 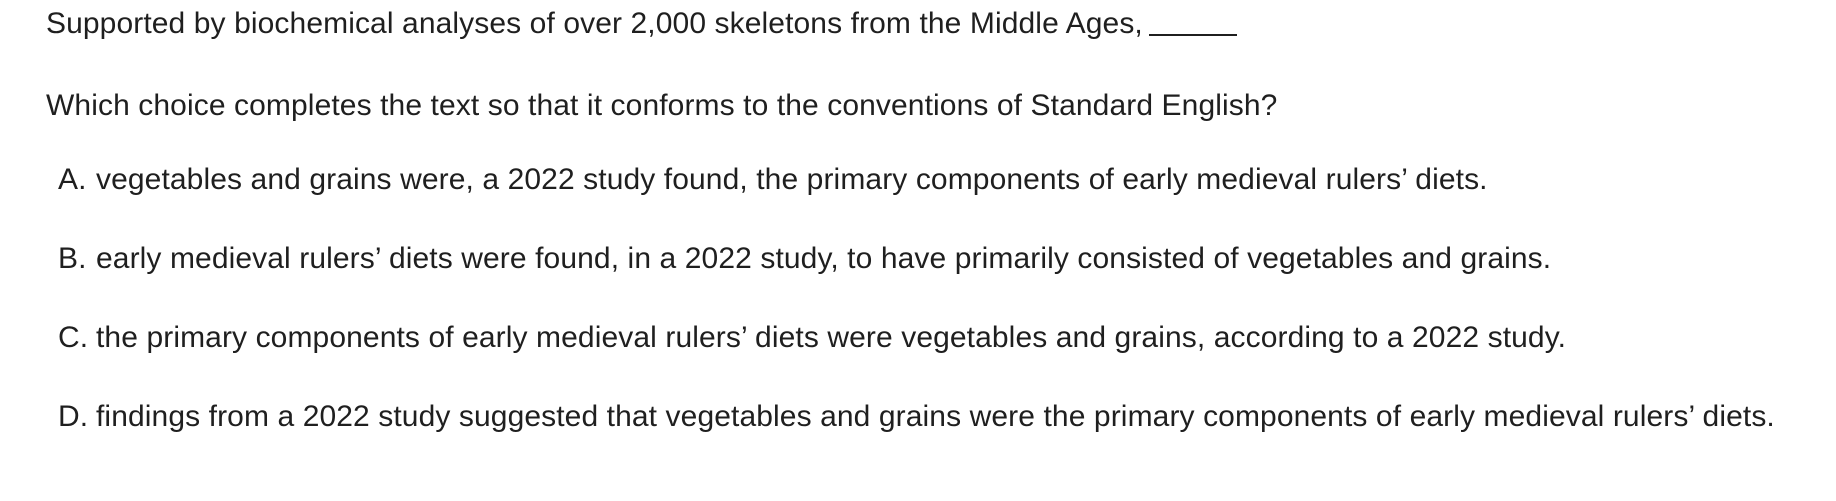 What do you see at coordinates (73, 337) in the screenshot?
I see `choice-letter: C.` at bounding box center [73, 337].